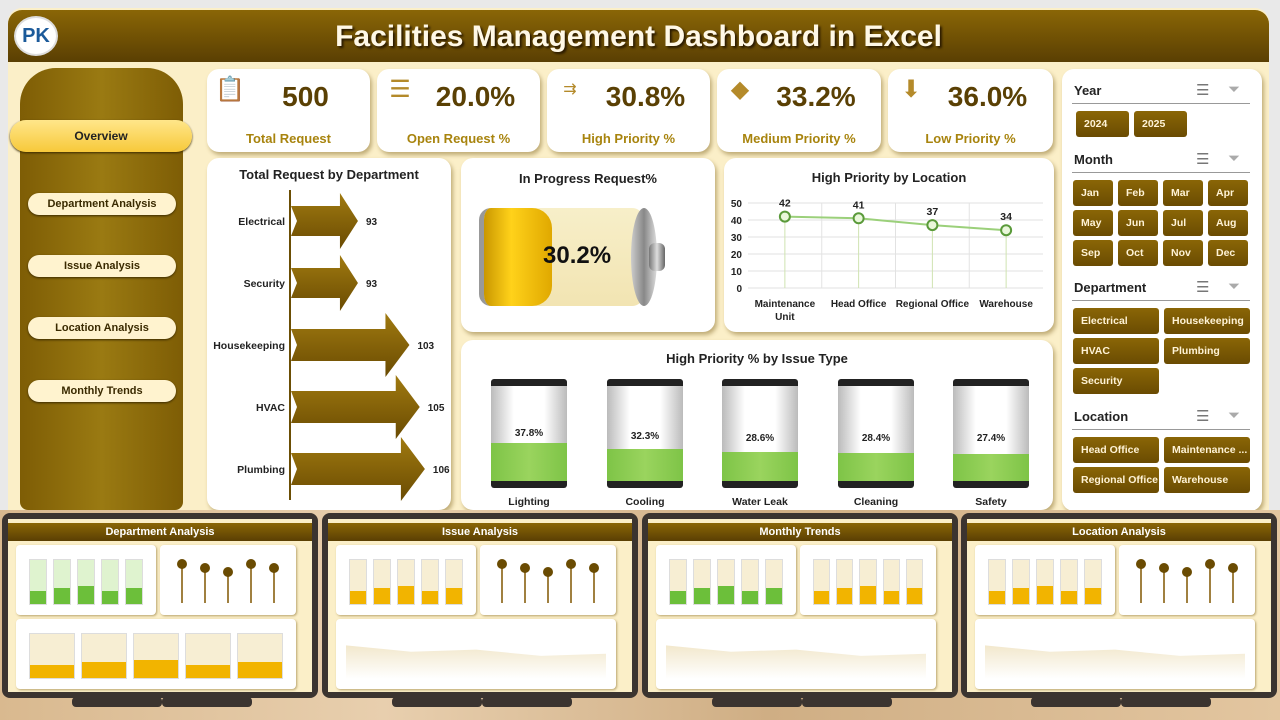  Describe the element at coordinates (1138, 193) in the screenshot. I see `slicer-item-month: Feb` at that location.